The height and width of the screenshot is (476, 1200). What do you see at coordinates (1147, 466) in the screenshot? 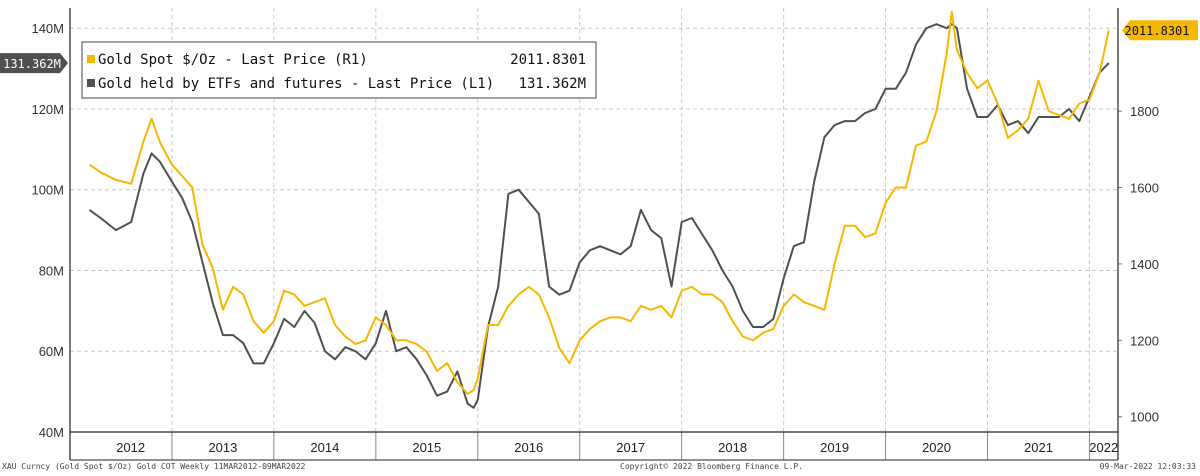
I see `footer-timestamp: 09-Mar-2022 12:03:33` at bounding box center [1147, 466].